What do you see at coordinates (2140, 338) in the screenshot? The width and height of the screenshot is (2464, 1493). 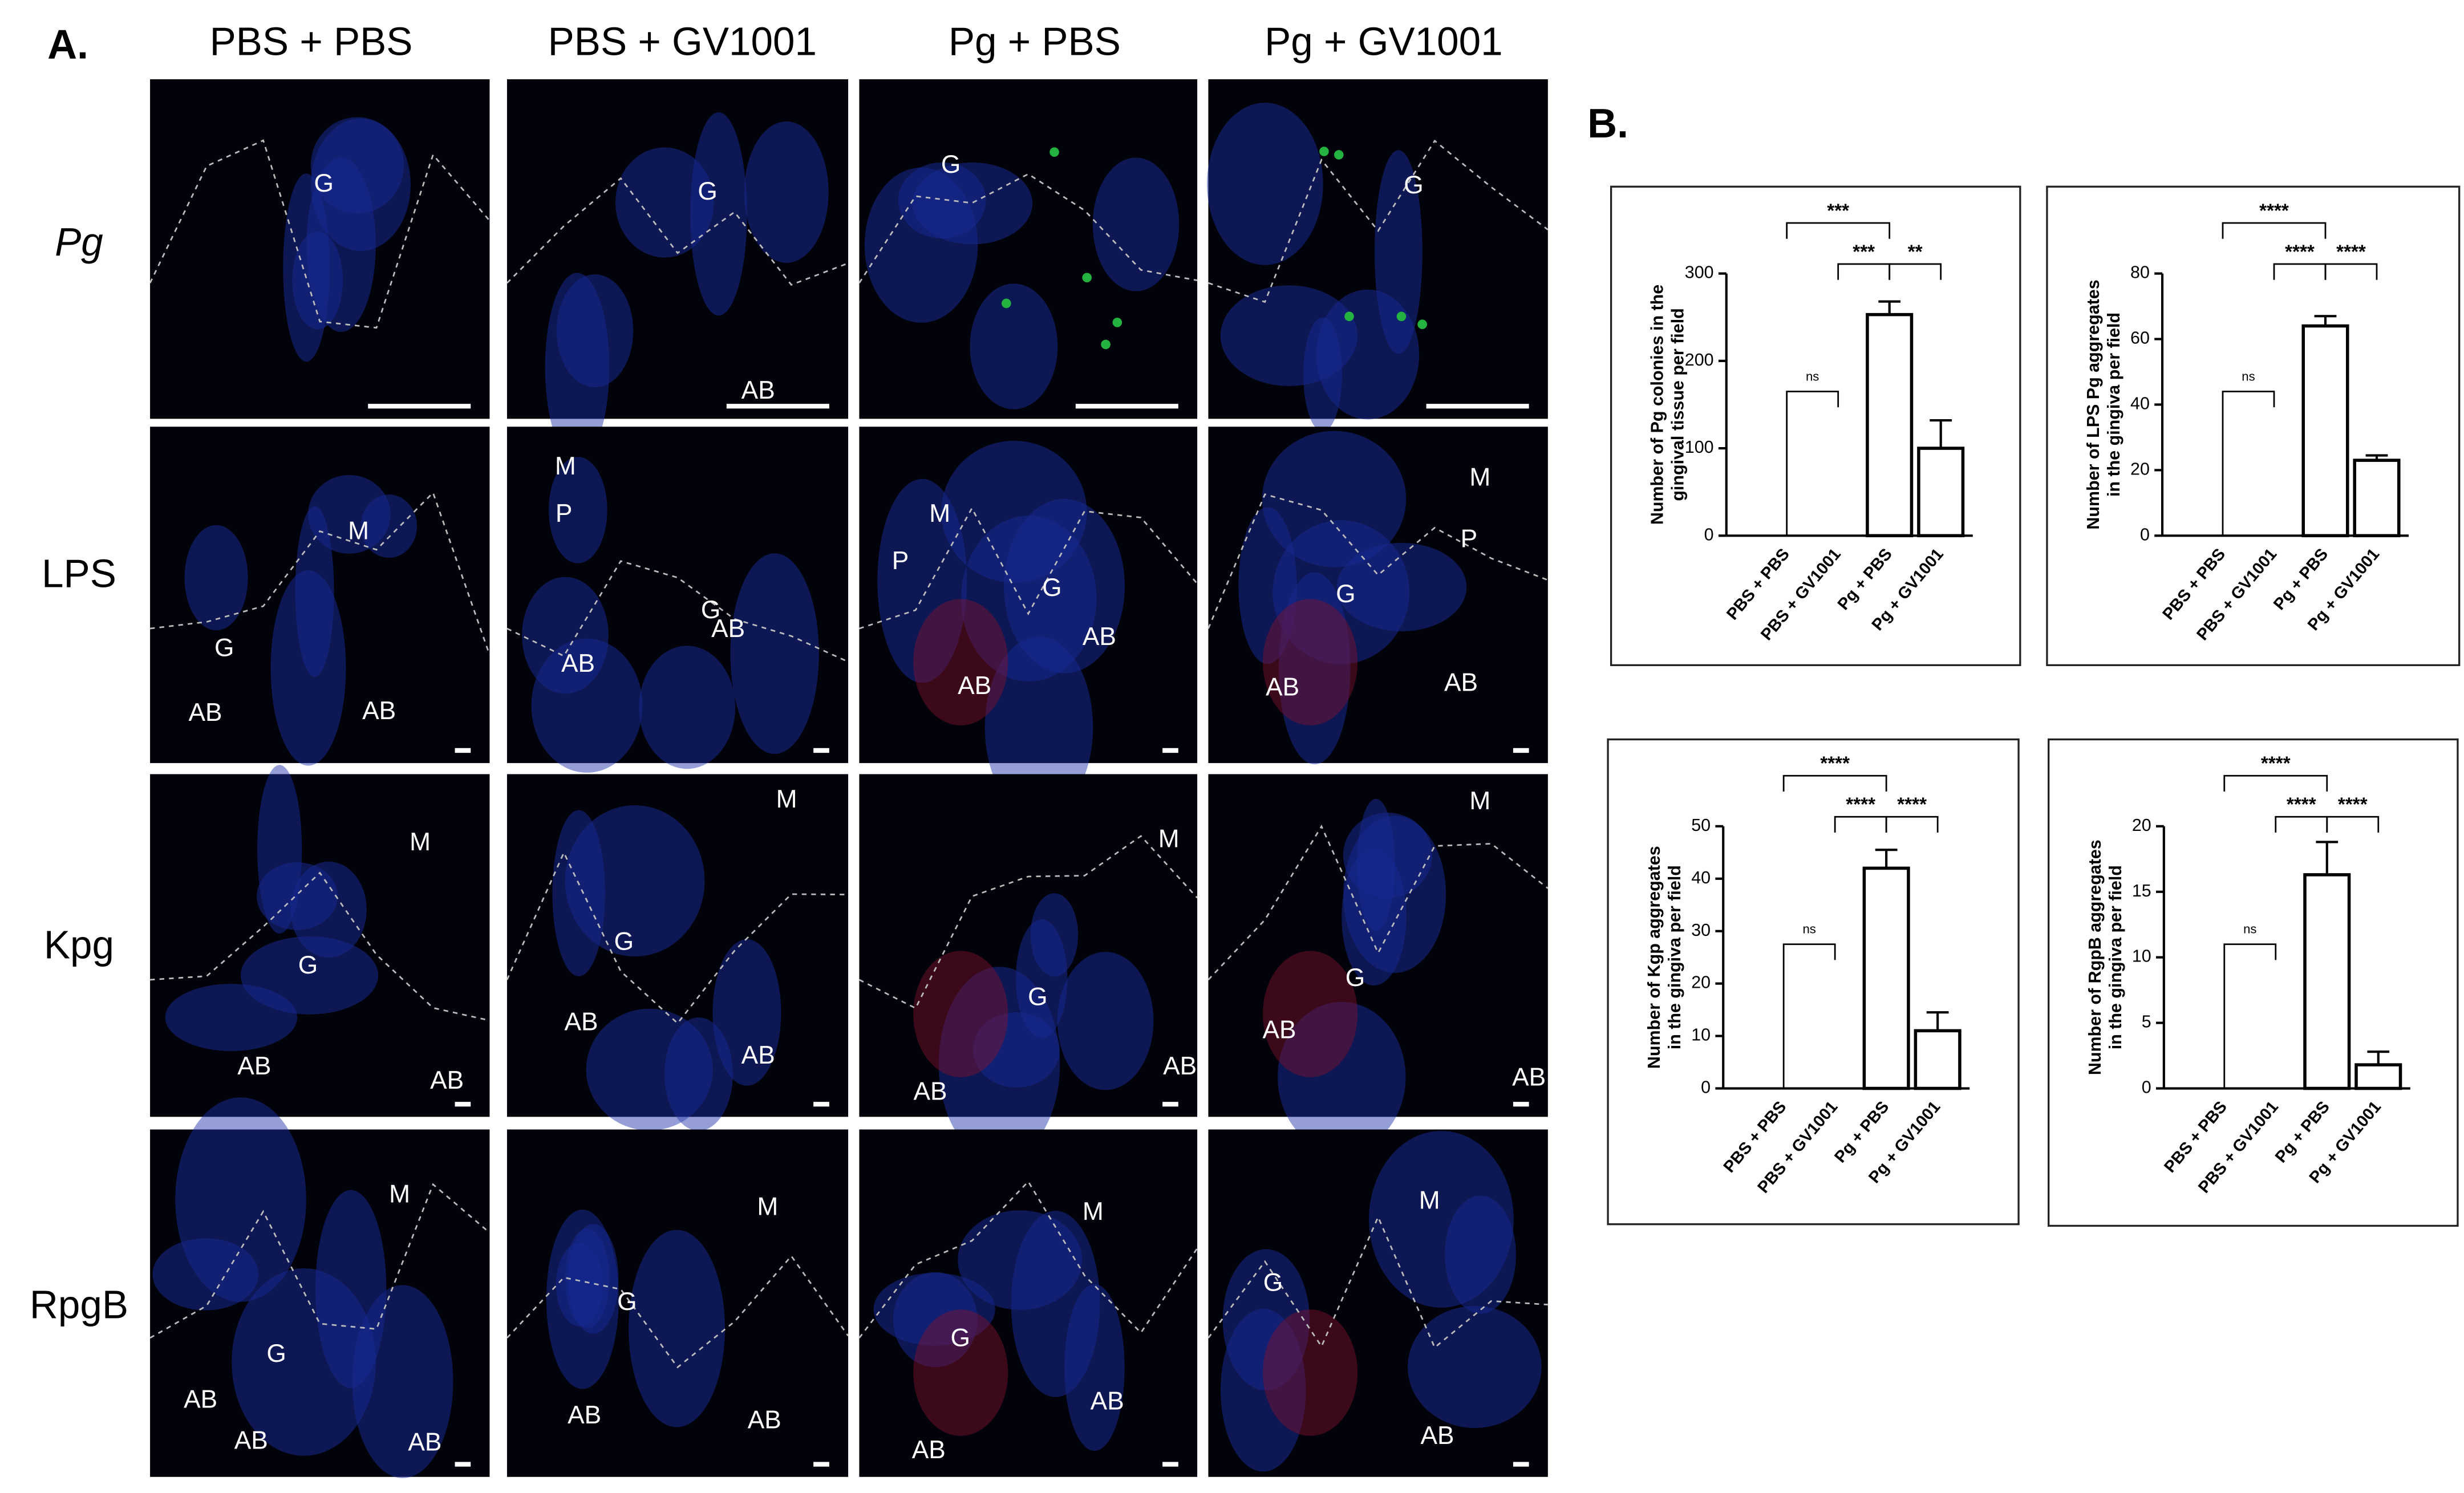 I see `y-tick-label: 60` at bounding box center [2140, 338].